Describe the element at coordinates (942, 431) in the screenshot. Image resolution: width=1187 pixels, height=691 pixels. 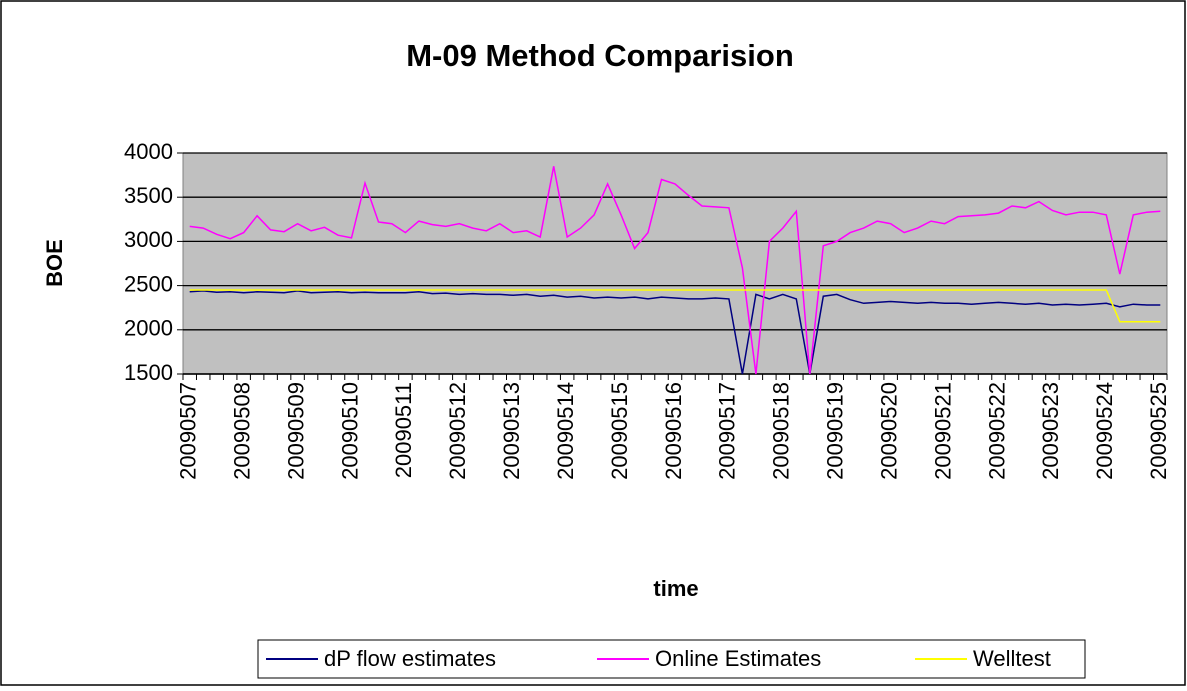
I see `x-tick-label: 20090521` at that location.